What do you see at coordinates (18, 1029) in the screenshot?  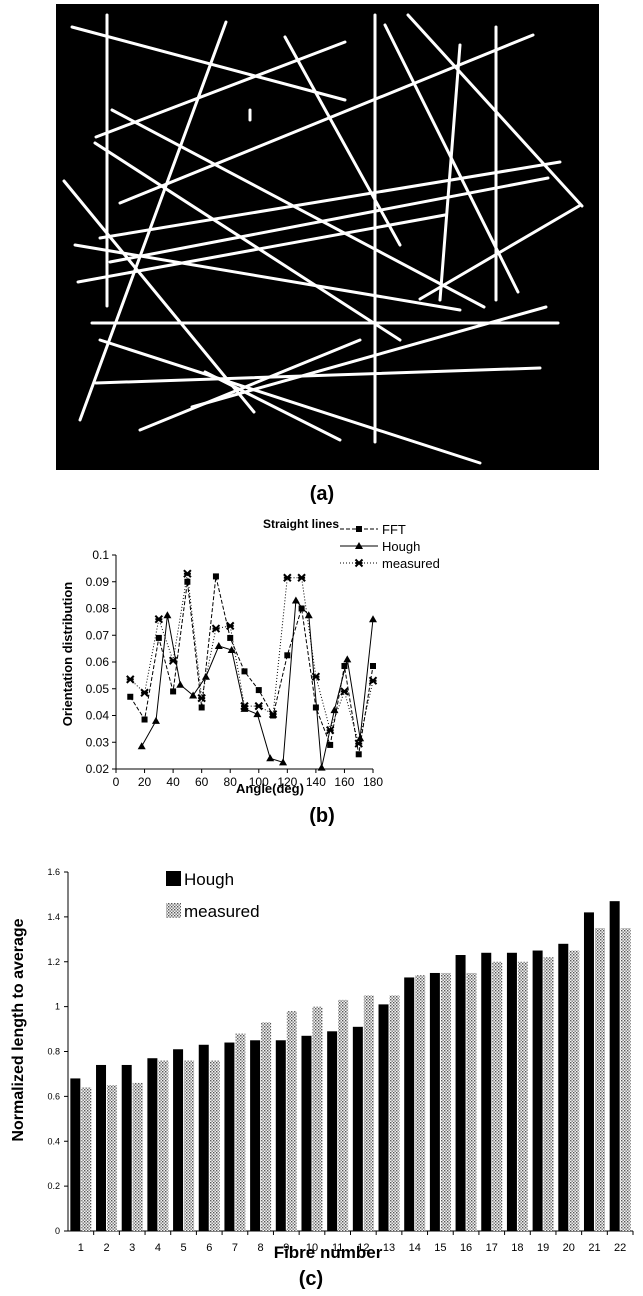 I see `chart-c-ylabel: Normalized length to average` at bounding box center [18, 1029].